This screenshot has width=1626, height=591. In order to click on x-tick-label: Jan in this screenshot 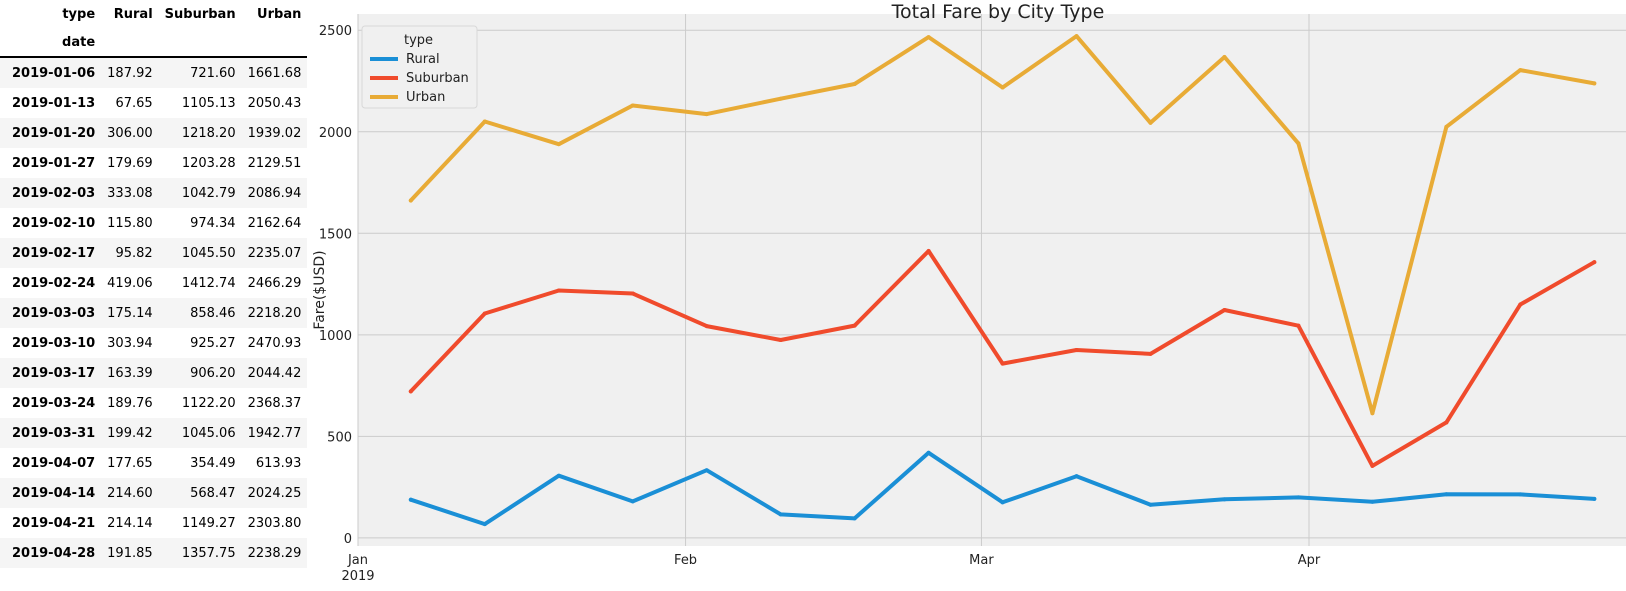, I will do `click(357, 560)`.